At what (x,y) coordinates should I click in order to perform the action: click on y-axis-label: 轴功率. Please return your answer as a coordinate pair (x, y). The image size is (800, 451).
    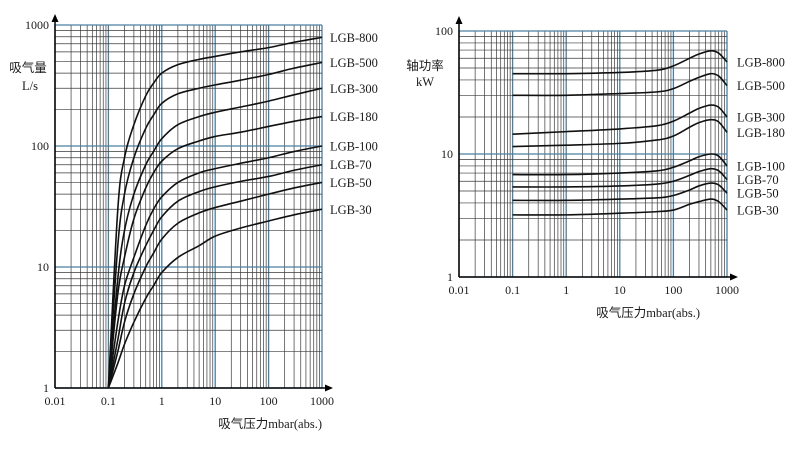
    Looking at the image, I should click on (425, 65).